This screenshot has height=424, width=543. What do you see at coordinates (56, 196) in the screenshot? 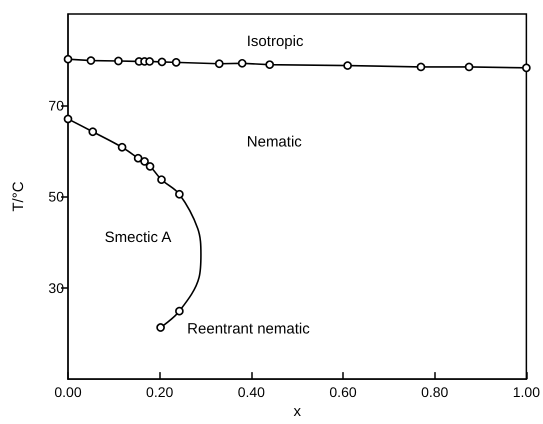
I see `y-tick-label: 50` at bounding box center [56, 196].